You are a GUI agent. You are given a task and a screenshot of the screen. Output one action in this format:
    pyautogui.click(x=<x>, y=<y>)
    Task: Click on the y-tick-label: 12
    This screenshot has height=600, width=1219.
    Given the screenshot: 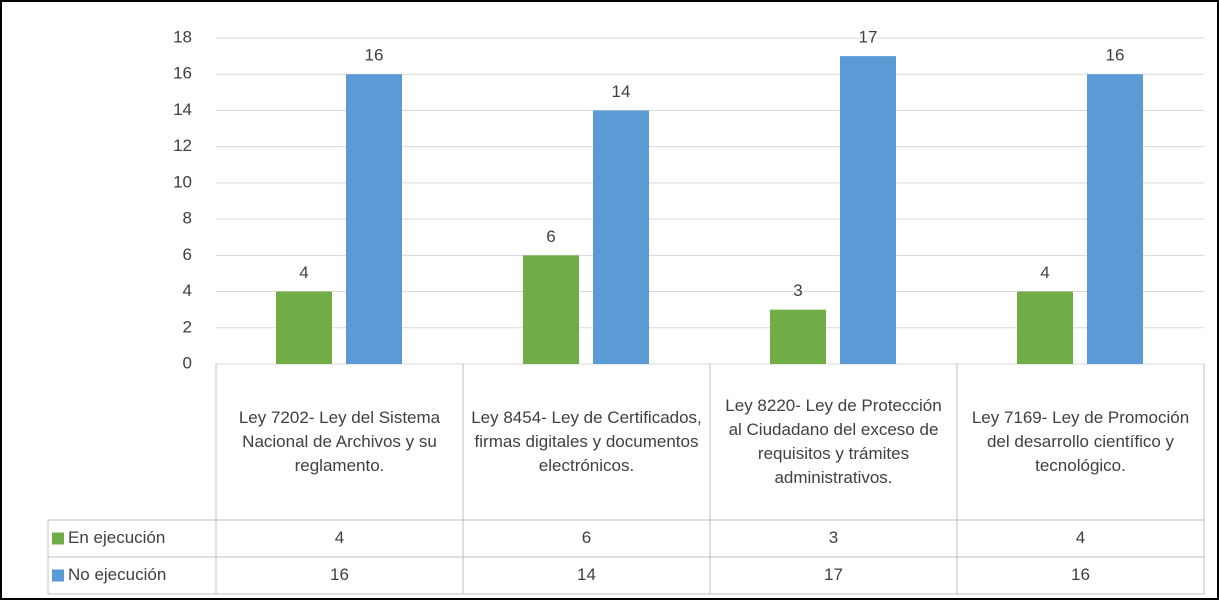 What is the action you would take?
    pyautogui.click(x=182, y=145)
    